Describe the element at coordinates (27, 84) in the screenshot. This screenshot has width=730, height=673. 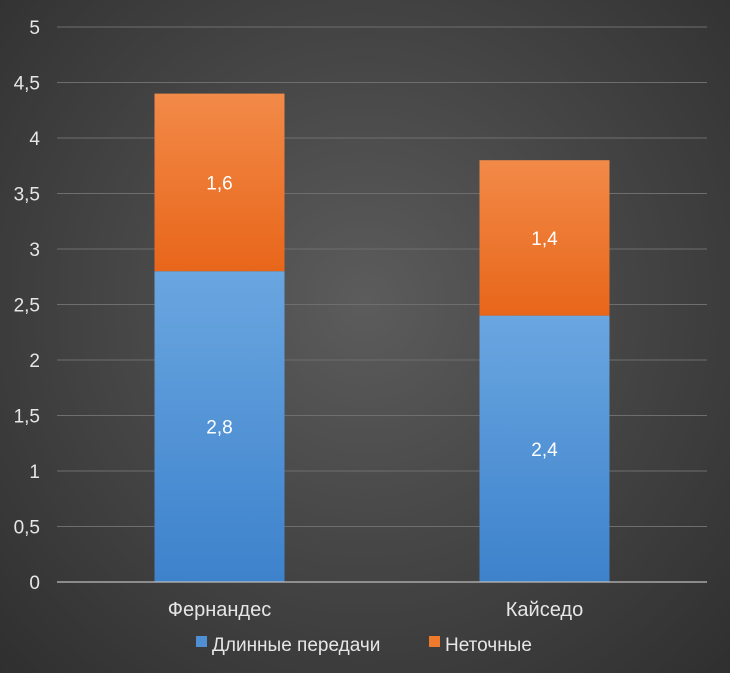
I see `y-tick-label: 4,5` at that location.